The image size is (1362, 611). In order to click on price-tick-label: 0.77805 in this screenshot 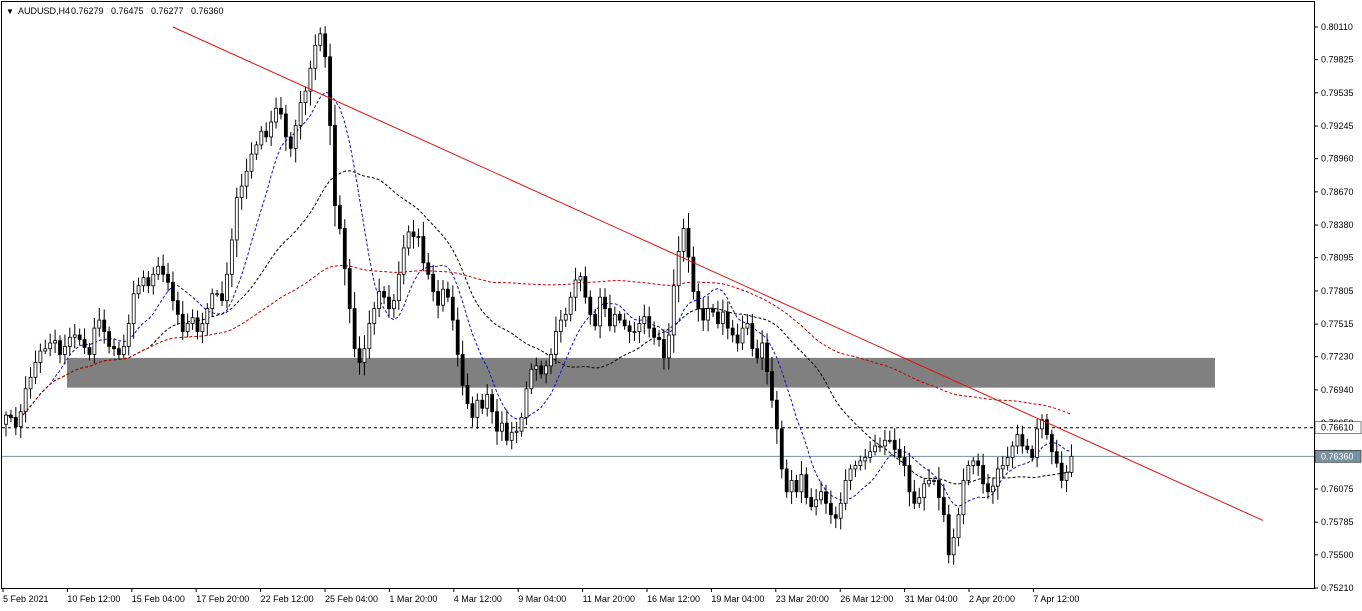, I will do `click(1337, 291)`.